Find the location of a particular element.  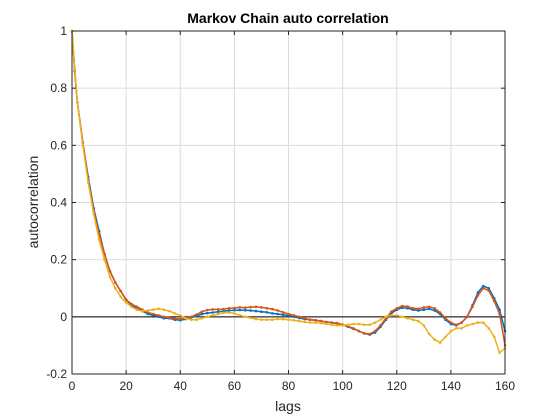

y-tick-label: 0.6 is located at coordinates (58, 145).